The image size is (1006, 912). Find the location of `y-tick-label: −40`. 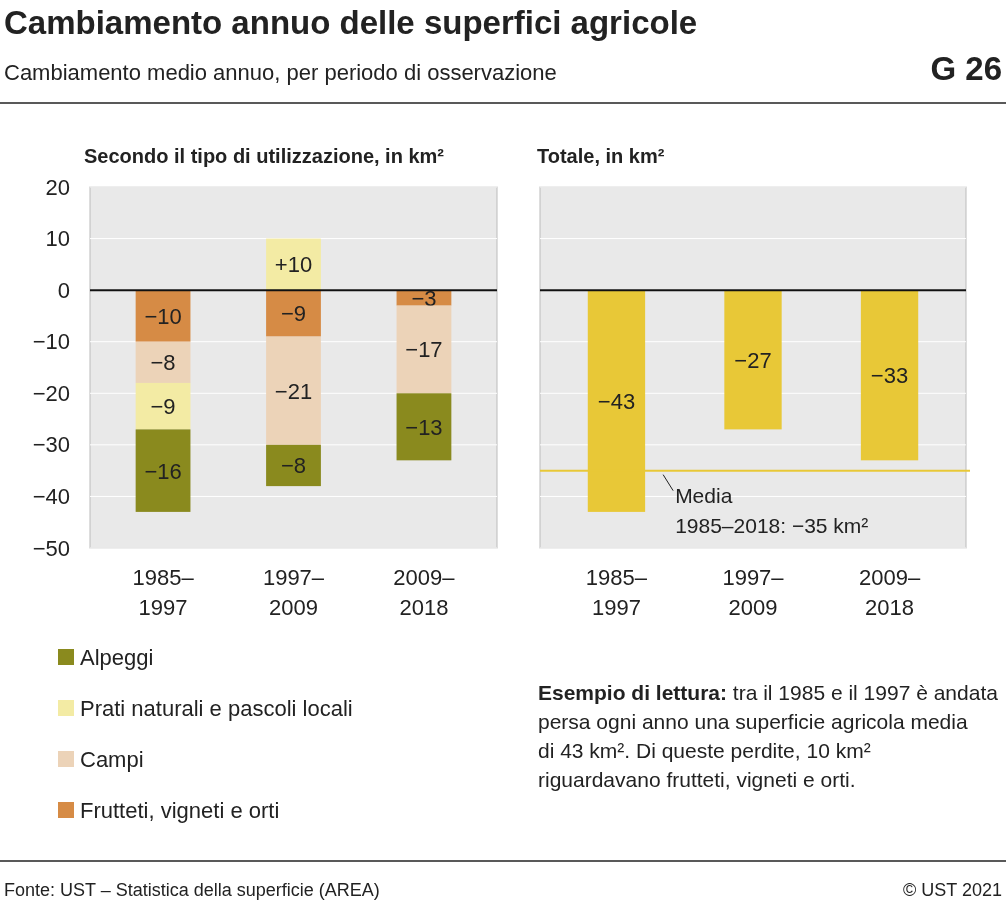

y-tick-label: −40 is located at coordinates (51, 496).